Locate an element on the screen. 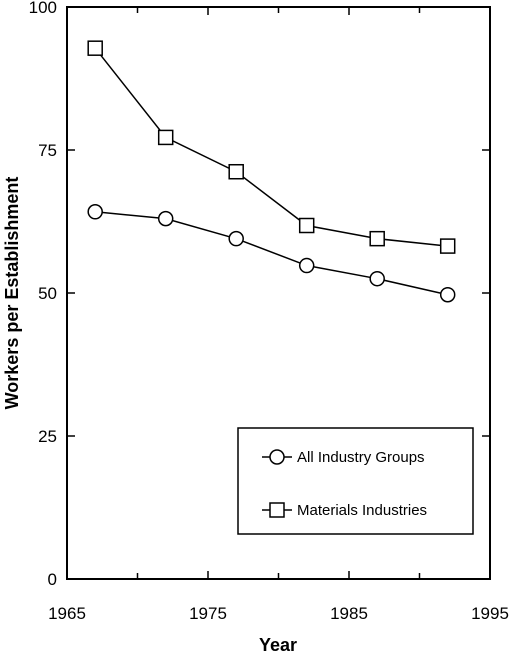 The width and height of the screenshot is (516, 655). y-tick-label: 75 is located at coordinates (47, 150).